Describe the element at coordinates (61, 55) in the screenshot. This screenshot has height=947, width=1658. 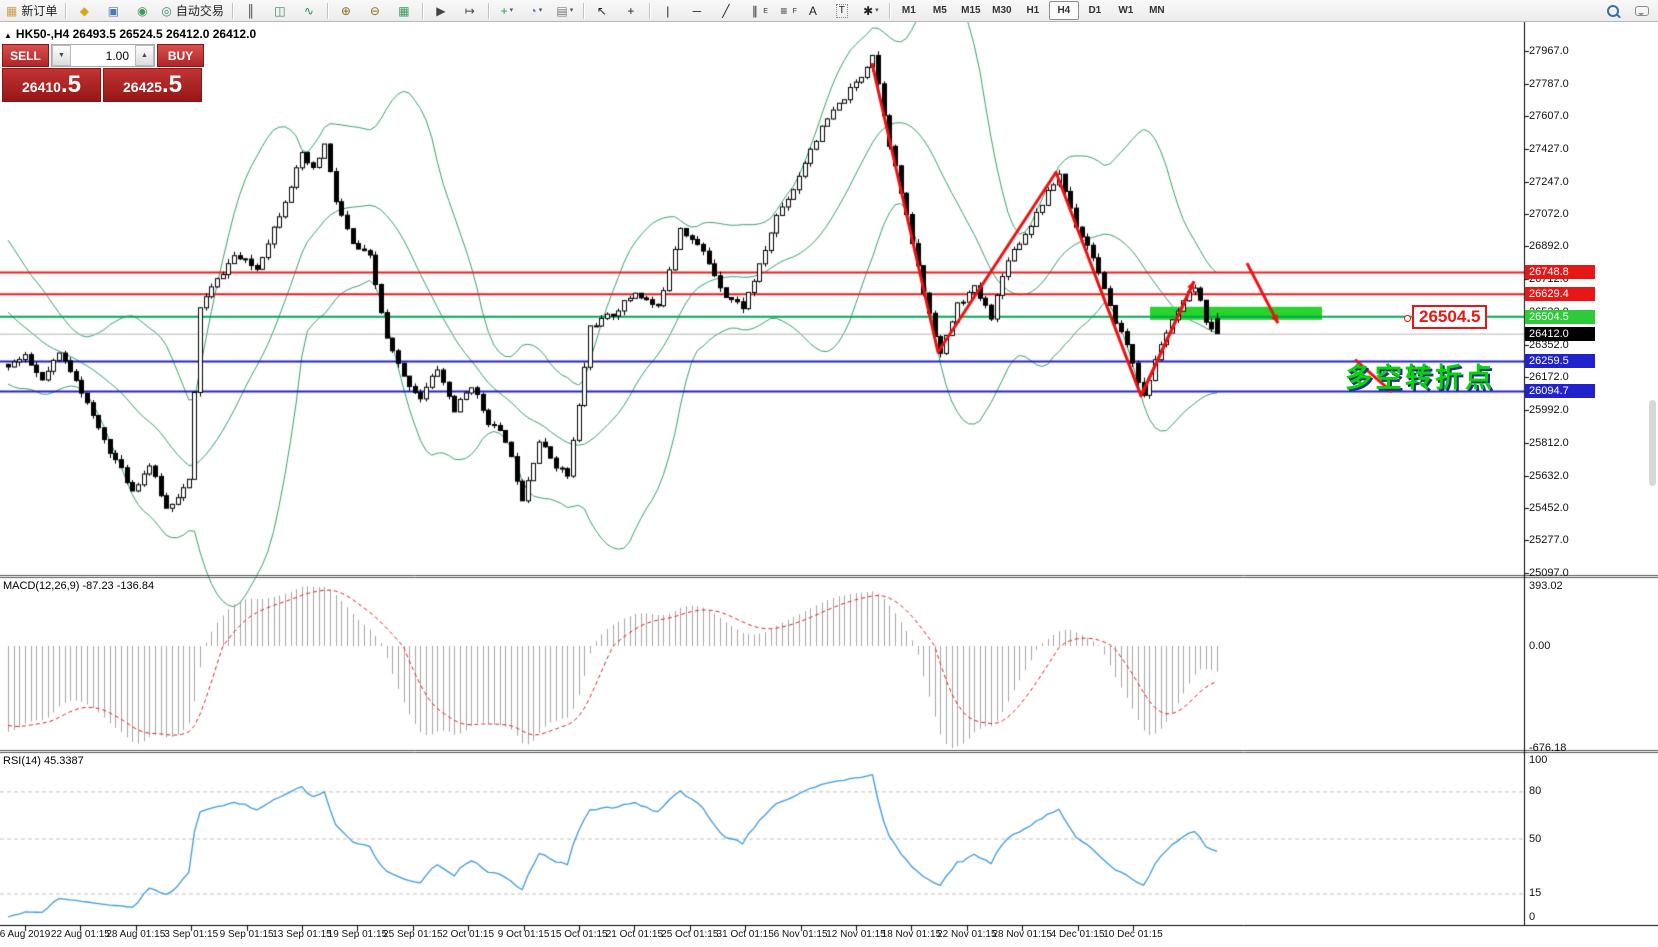
I see `volume-decrease-button: ▼` at that location.